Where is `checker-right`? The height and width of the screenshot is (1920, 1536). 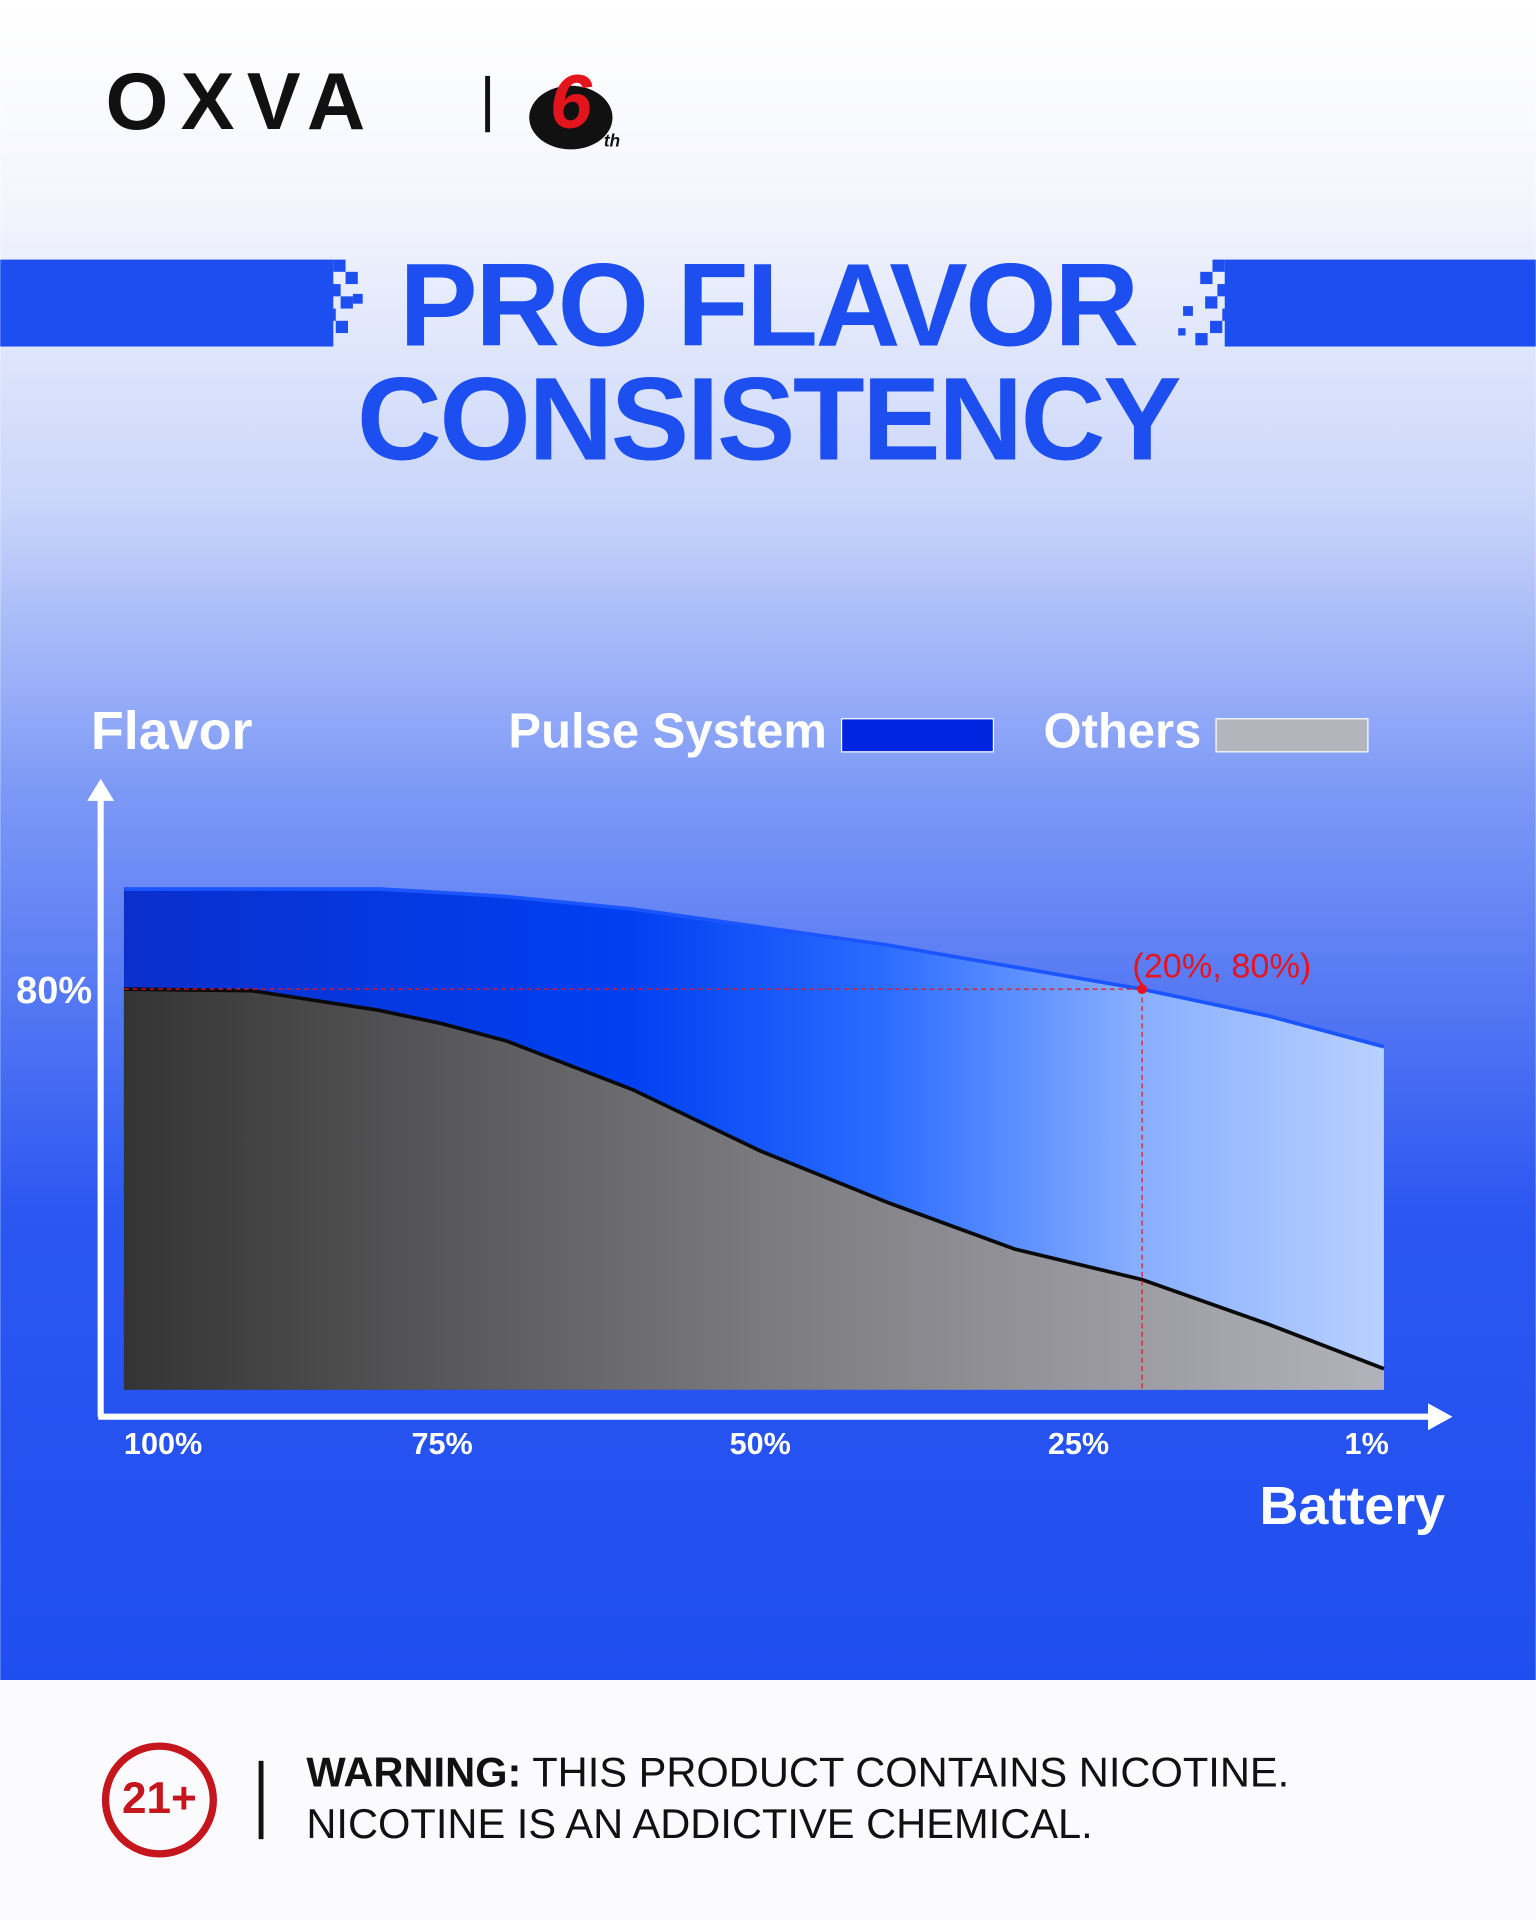
checker-right is located at coordinates (1212, 302).